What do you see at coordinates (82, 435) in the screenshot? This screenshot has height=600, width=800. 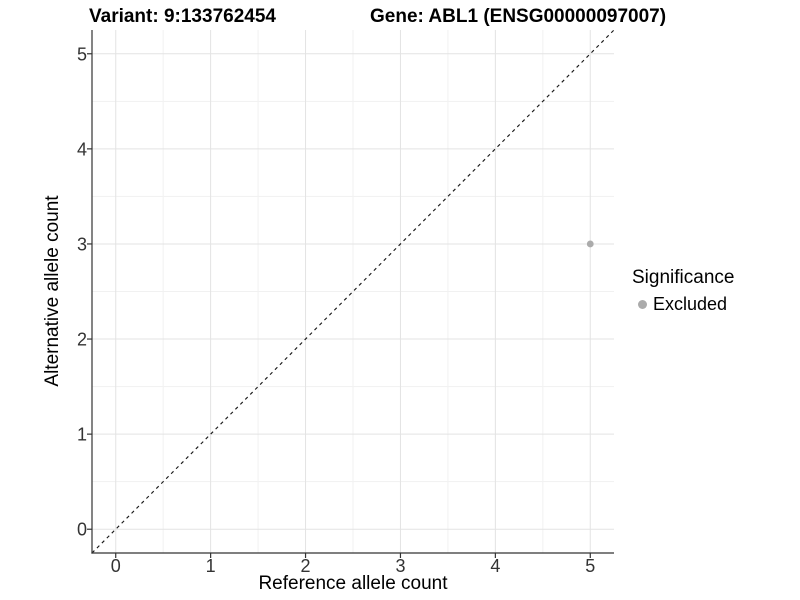 I see `y-tick-label: 1` at bounding box center [82, 435].